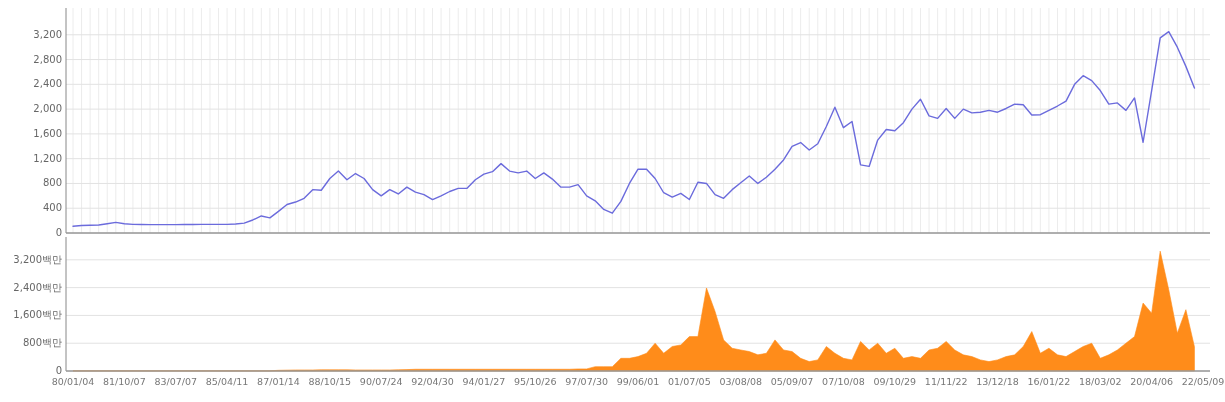 The image size is (1225, 402). What do you see at coordinates (37, 315) in the screenshot?
I see `y-tick-label: 1,600백만` at bounding box center [37, 315].